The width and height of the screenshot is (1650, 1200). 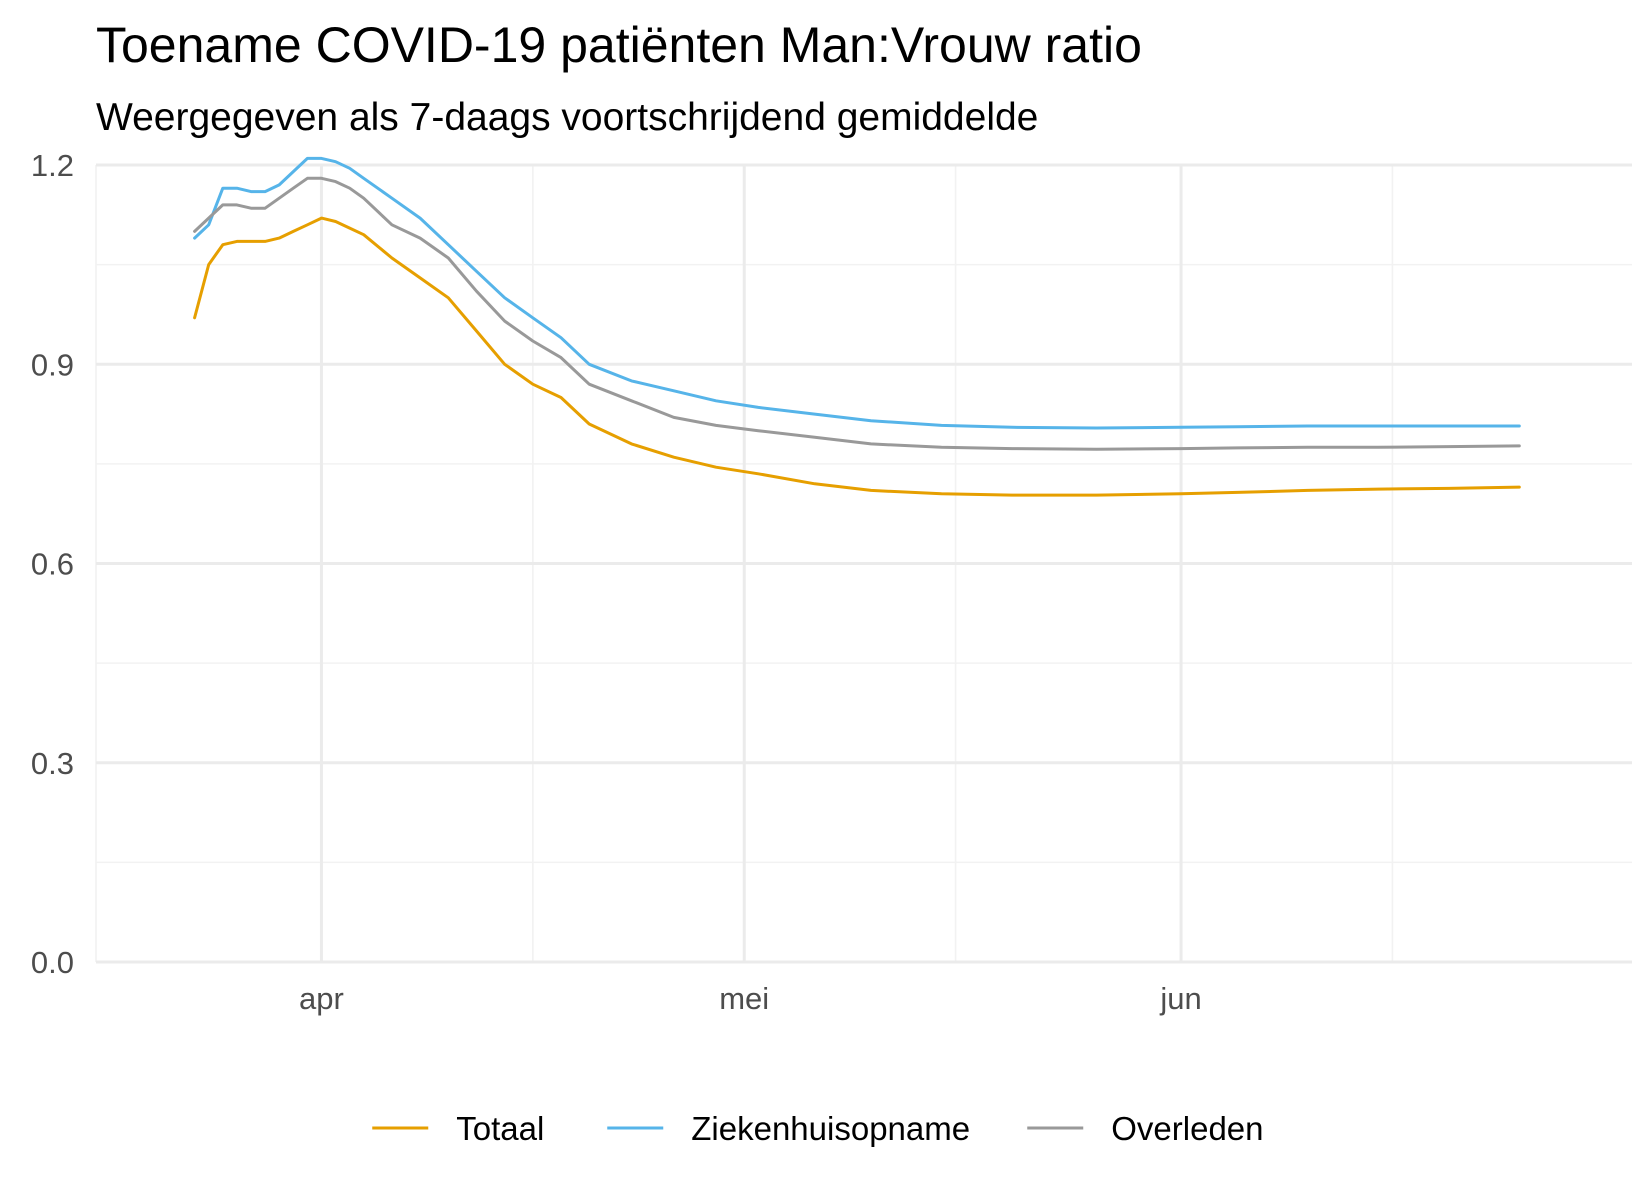 I want to click on legend: Totaal Ziekenhuisopname Overleden, so click(x=818, y=1128).